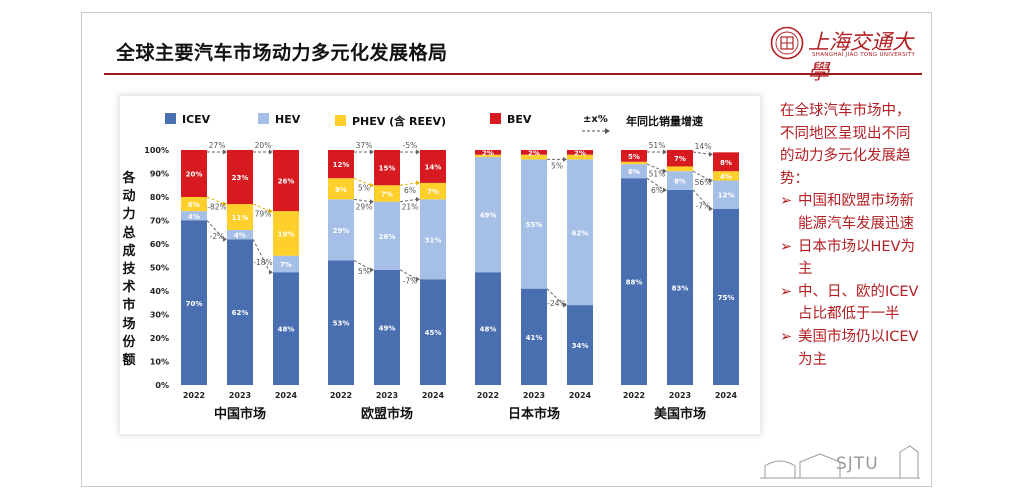 This screenshot has width=1015, height=490. Describe the element at coordinates (595, 119) in the screenshot. I see `legend-growth-symbol: ±x%` at that location.